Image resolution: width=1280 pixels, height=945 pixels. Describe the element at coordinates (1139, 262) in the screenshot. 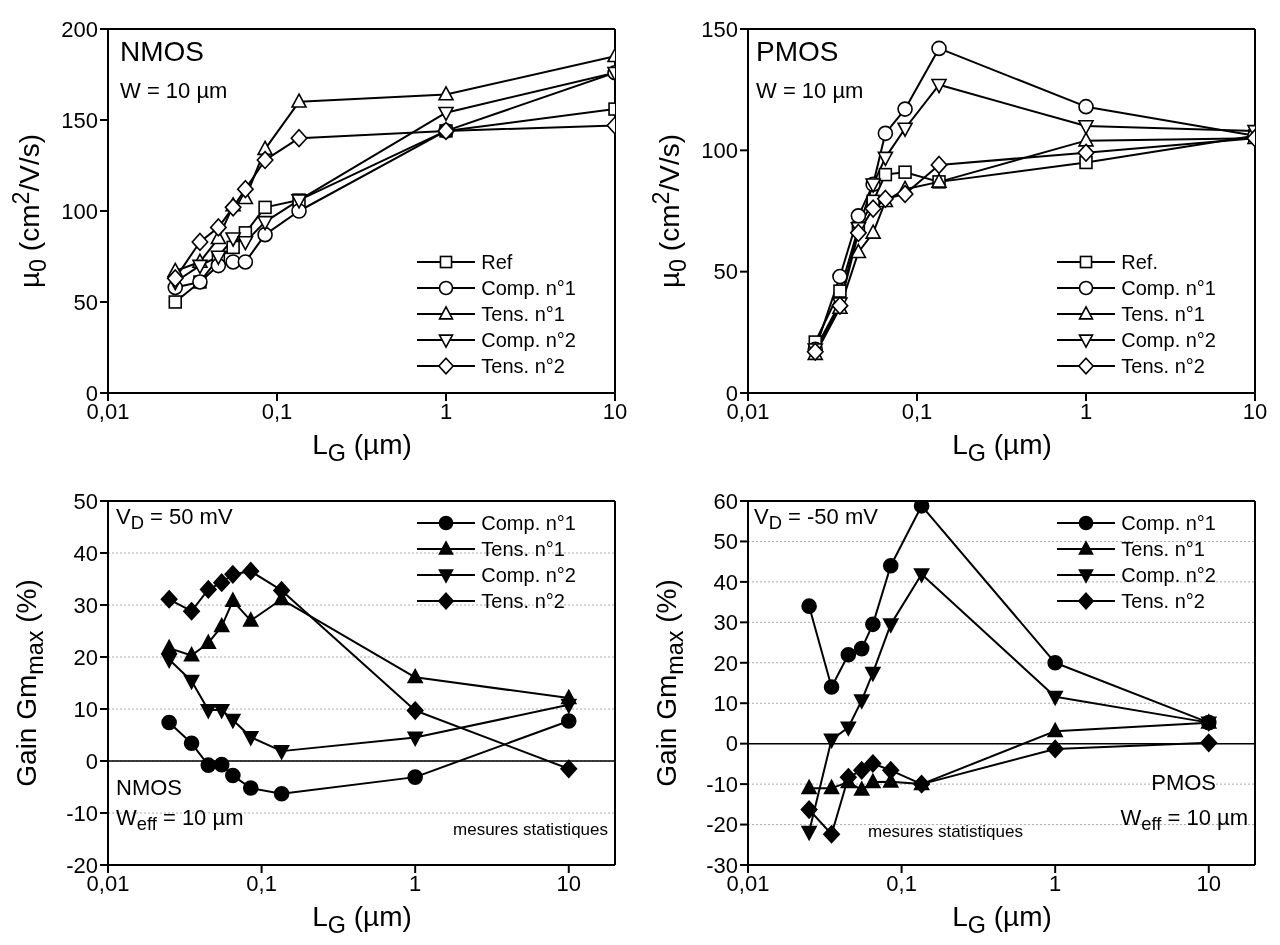

I see `legend-label: Ref.` at that location.